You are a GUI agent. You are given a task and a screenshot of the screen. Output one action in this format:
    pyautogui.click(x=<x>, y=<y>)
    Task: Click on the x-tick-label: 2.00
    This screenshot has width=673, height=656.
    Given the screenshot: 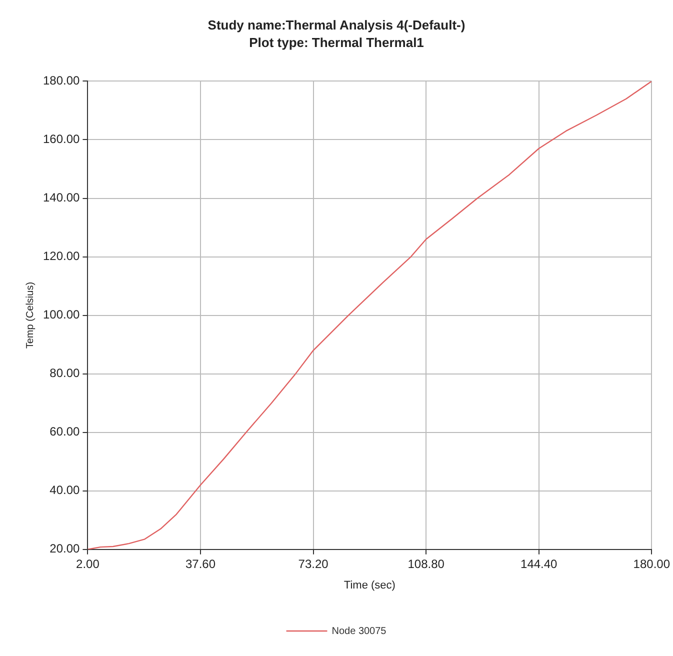 What is the action you would take?
    pyautogui.click(x=88, y=563)
    